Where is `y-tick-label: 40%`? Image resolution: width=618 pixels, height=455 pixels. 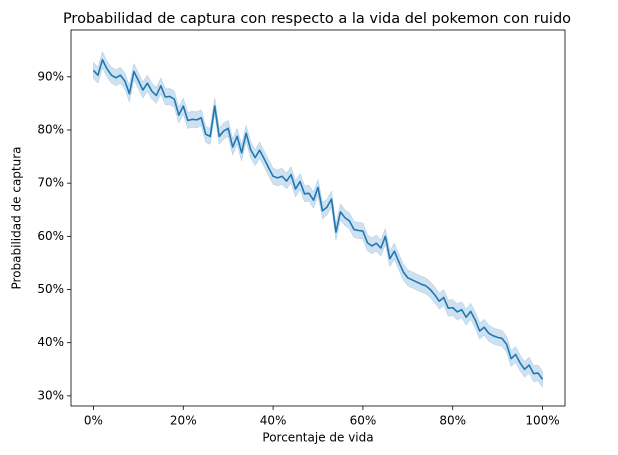 y-tick-label: 40% is located at coordinates (50, 342).